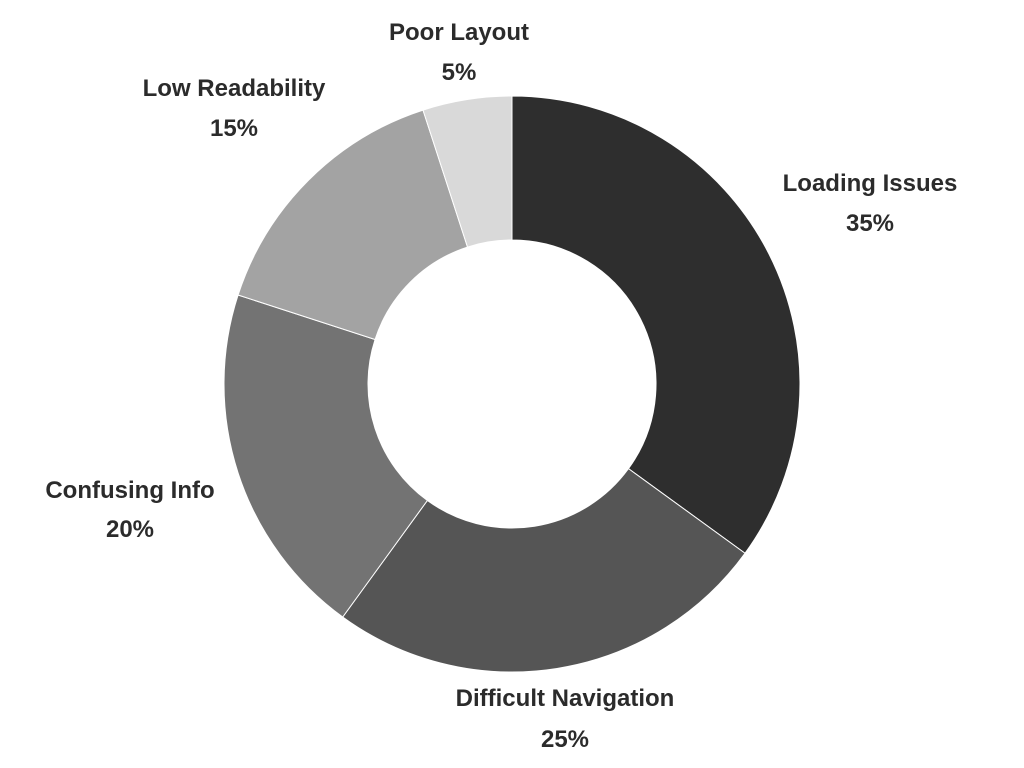 This screenshot has width=1024, height=768. I want to click on slice-low-readability, so click(353, 225).